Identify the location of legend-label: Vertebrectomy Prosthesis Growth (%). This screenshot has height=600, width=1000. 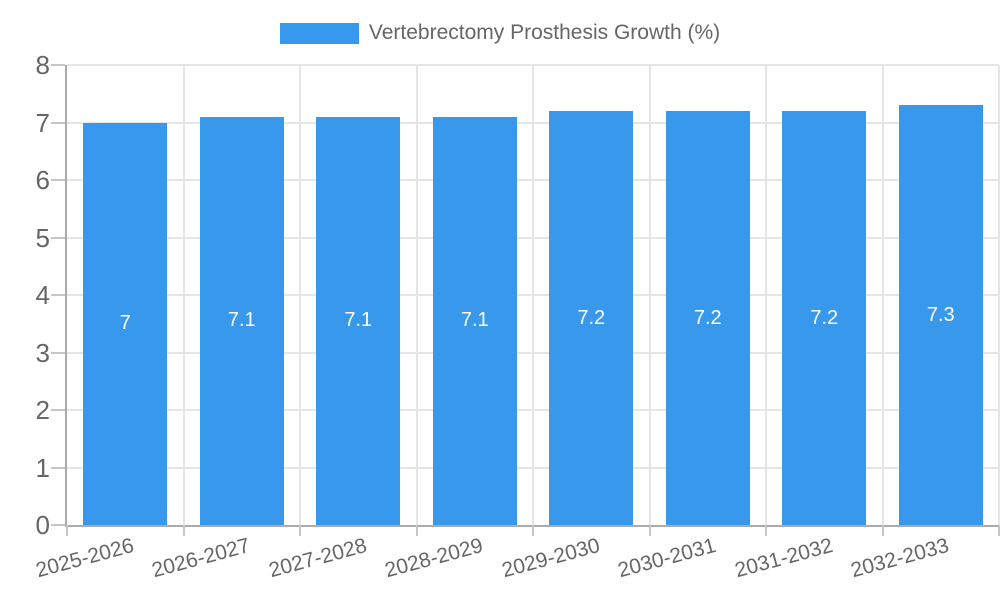
(544, 32).